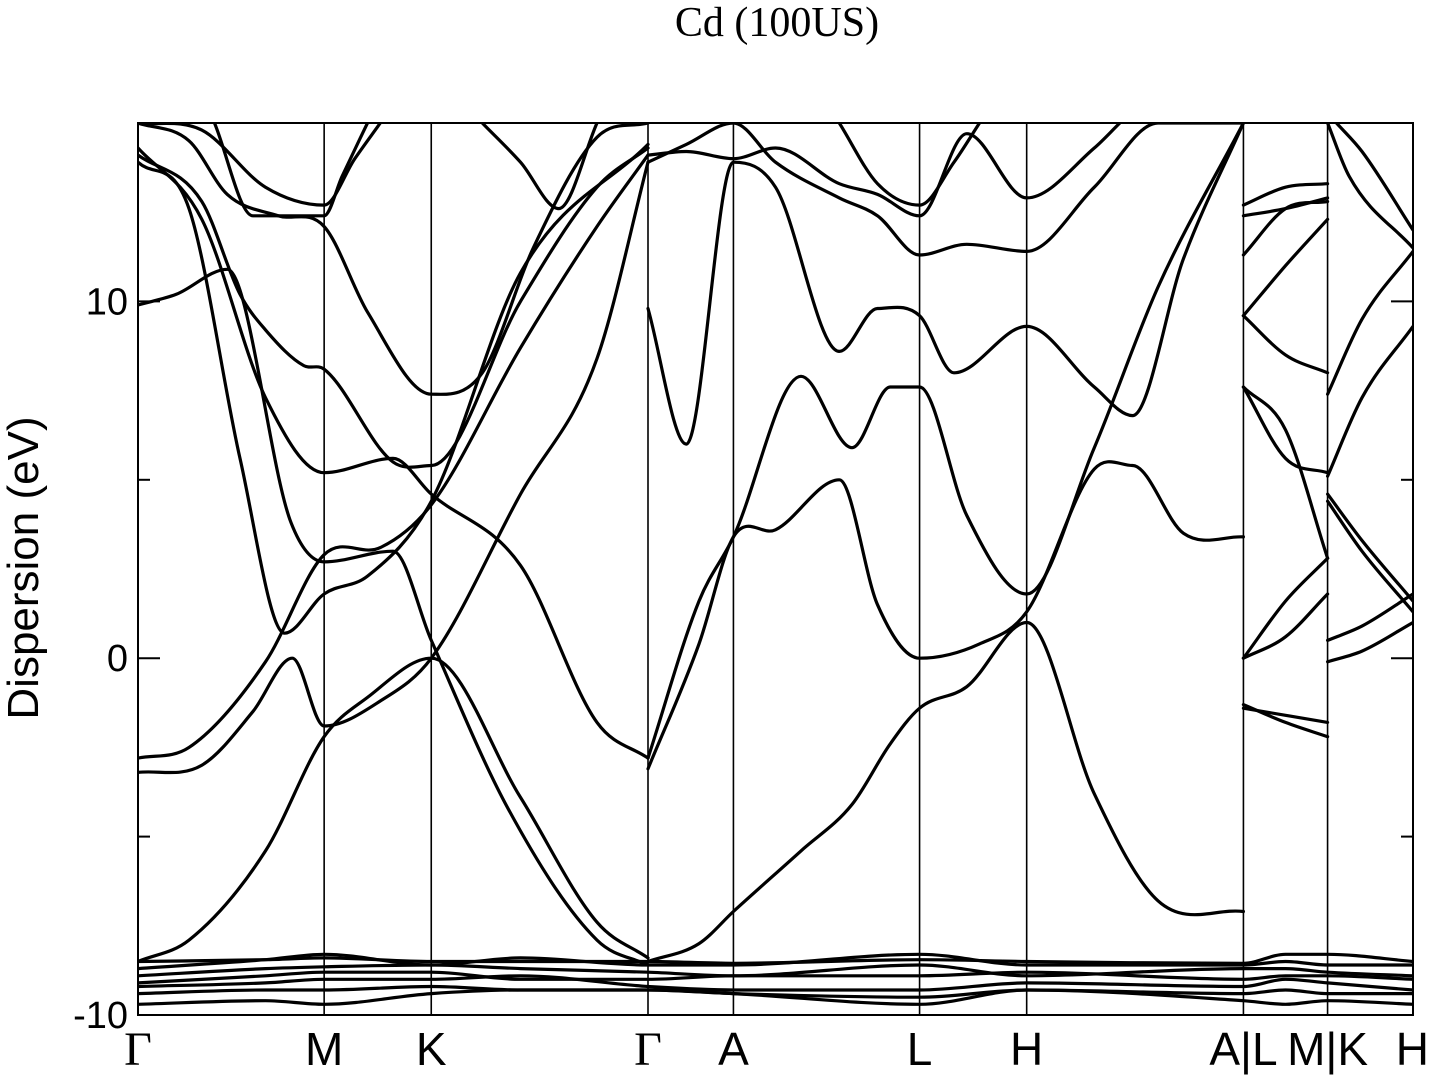 Image resolution: width=1431 pixels, height=1080 pixels. What do you see at coordinates (100, 659) in the screenshot?
I see `y-tick-labels: 10 0 -10` at bounding box center [100, 659].